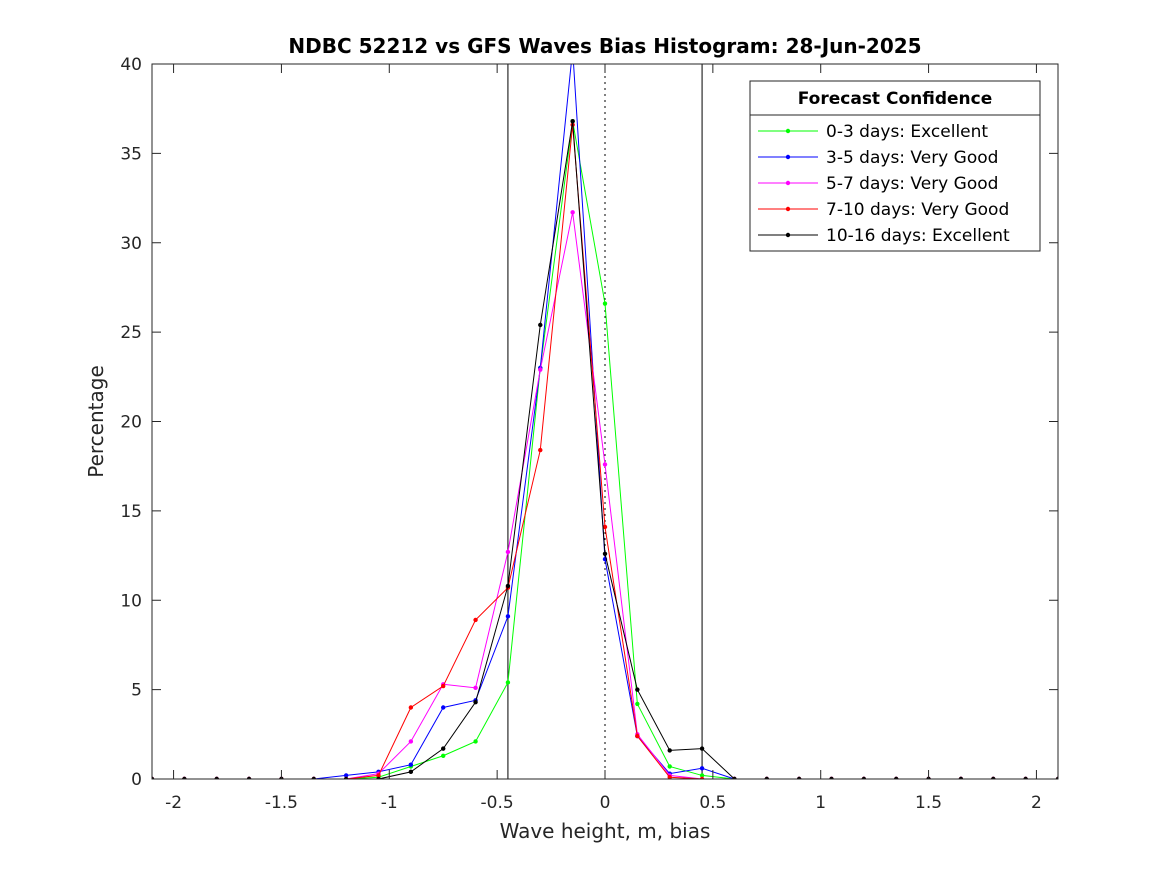 The image size is (1167, 875). What do you see at coordinates (131, 154) in the screenshot?
I see `y-tick-label: 35` at bounding box center [131, 154].